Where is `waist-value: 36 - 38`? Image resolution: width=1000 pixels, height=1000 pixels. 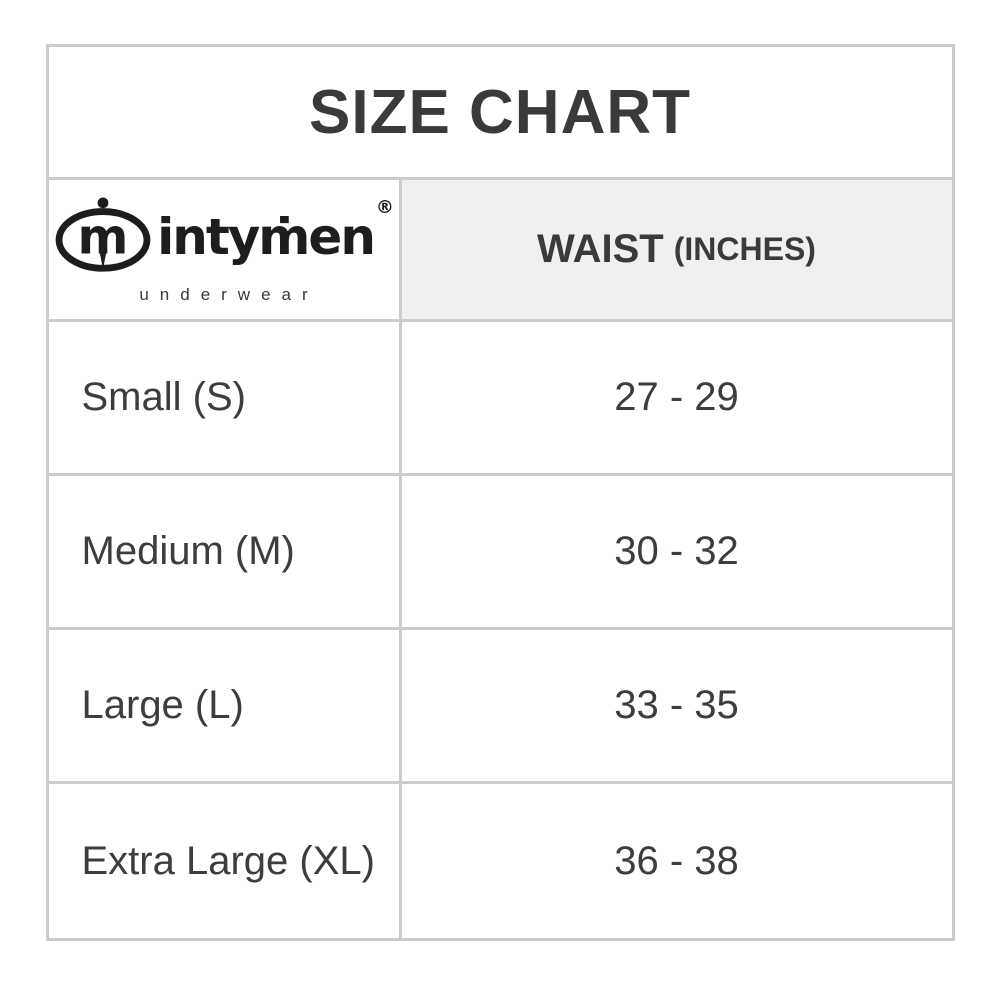
waist-value: 36 - 38 is located at coordinates (676, 860).